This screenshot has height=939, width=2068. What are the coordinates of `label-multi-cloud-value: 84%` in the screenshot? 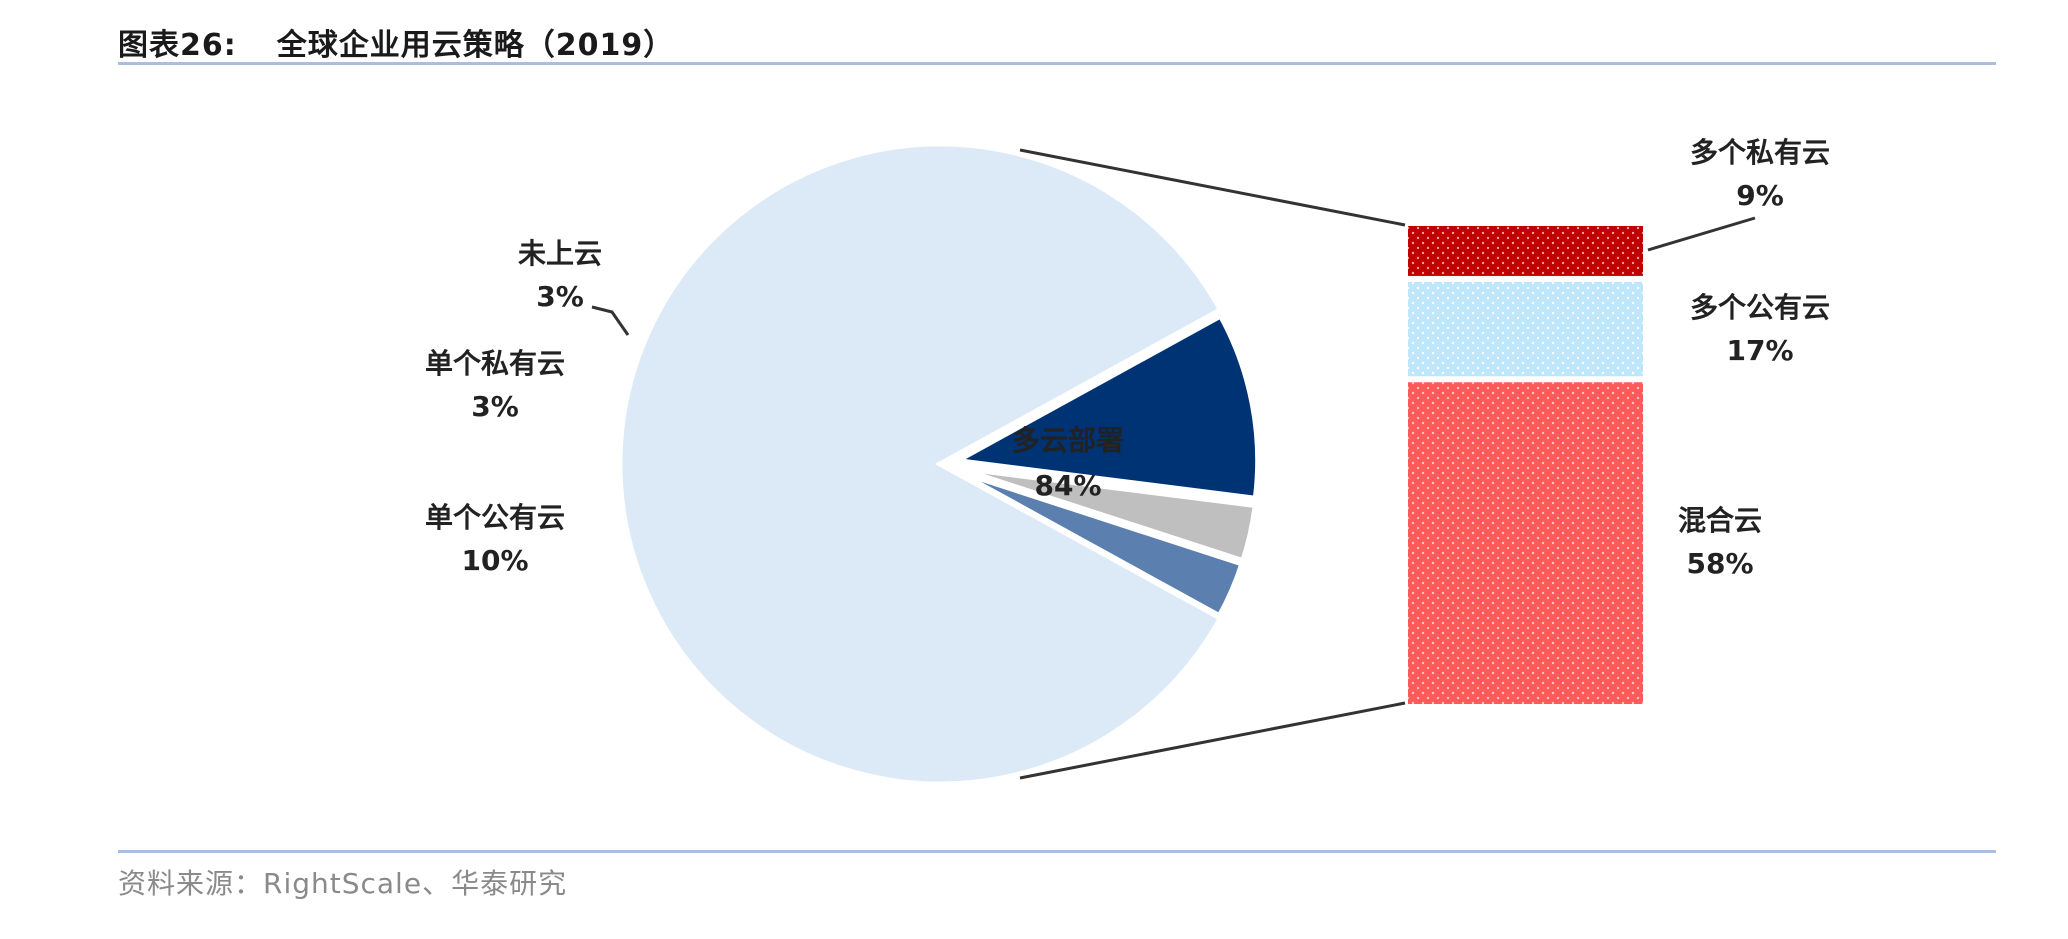 It's located at (1067, 485).